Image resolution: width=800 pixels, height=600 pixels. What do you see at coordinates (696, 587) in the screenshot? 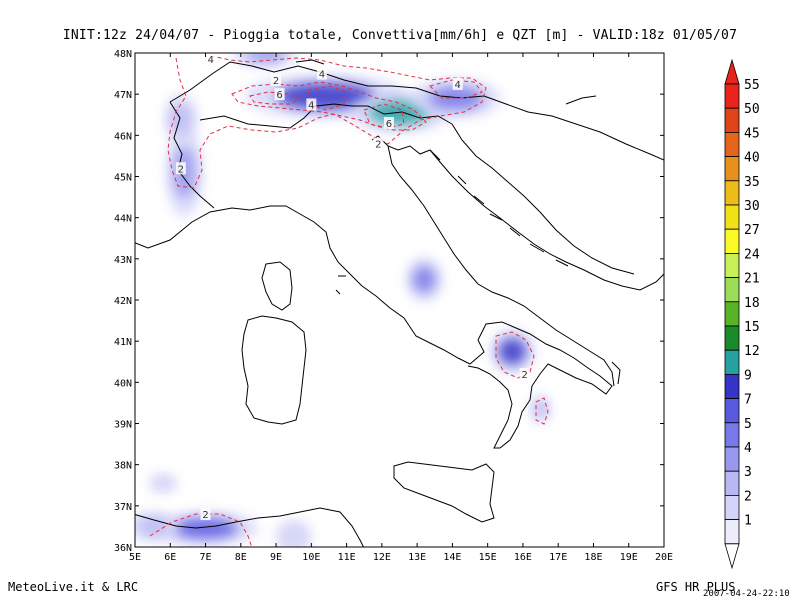
I see `model-label: GFS HR PLUS` at bounding box center [696, 587].